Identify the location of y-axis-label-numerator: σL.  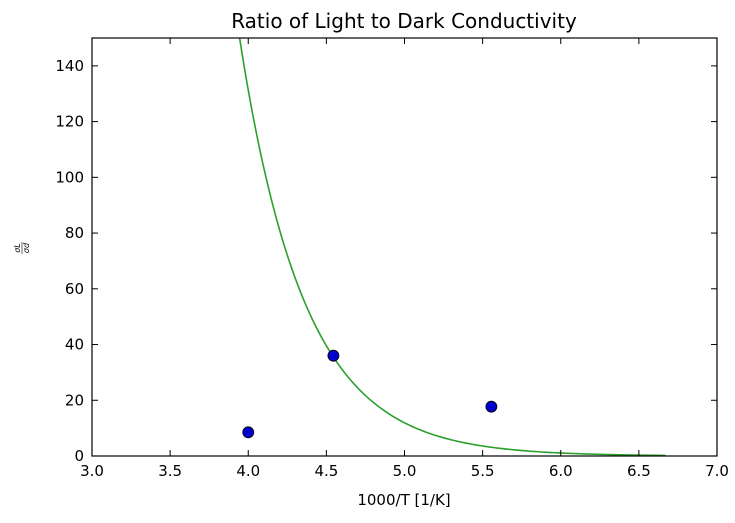
(17, 248).